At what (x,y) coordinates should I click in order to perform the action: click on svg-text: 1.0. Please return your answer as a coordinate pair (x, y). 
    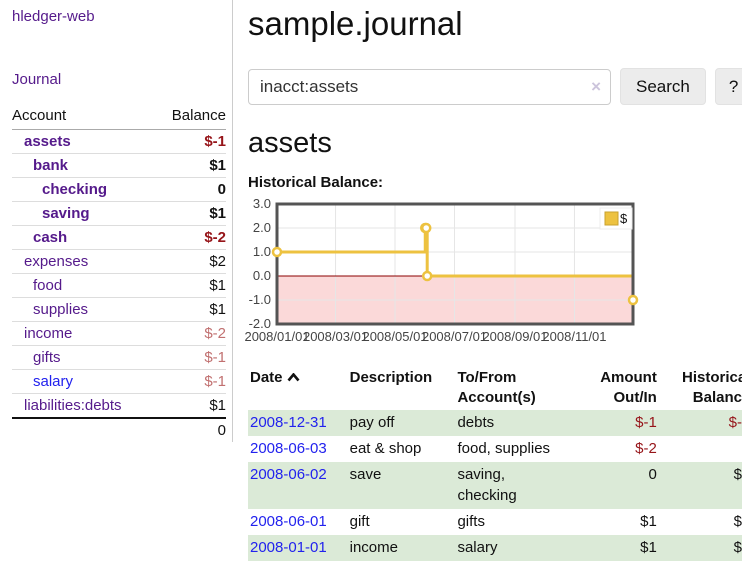
    Looking at the image, I should click on (262, 251).